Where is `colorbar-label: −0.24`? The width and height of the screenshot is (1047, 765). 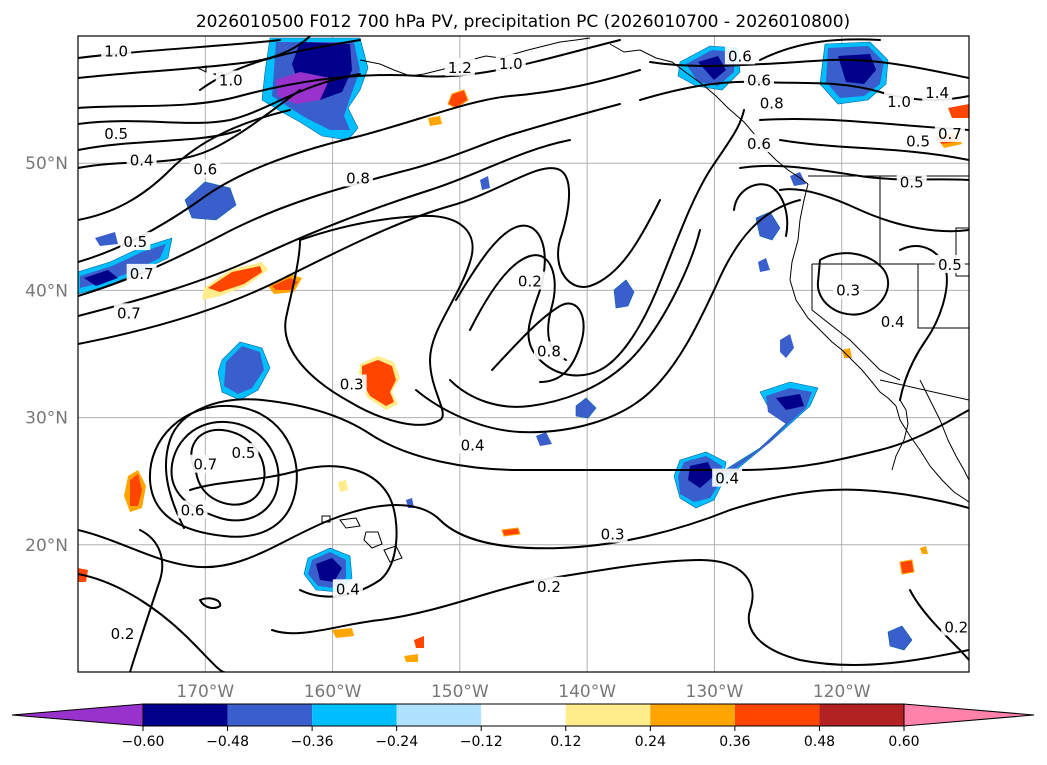
colorbar-label: −0.24 is located at coordinates (396, 742).